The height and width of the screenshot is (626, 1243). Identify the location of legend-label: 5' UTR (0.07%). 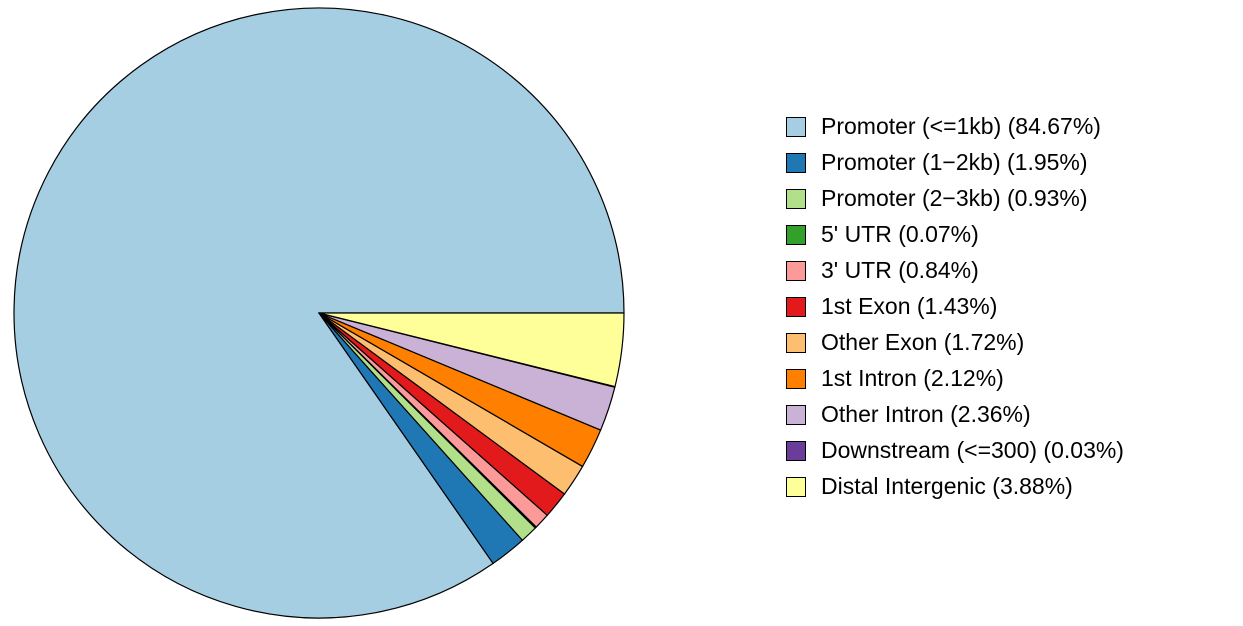
(900, 234).